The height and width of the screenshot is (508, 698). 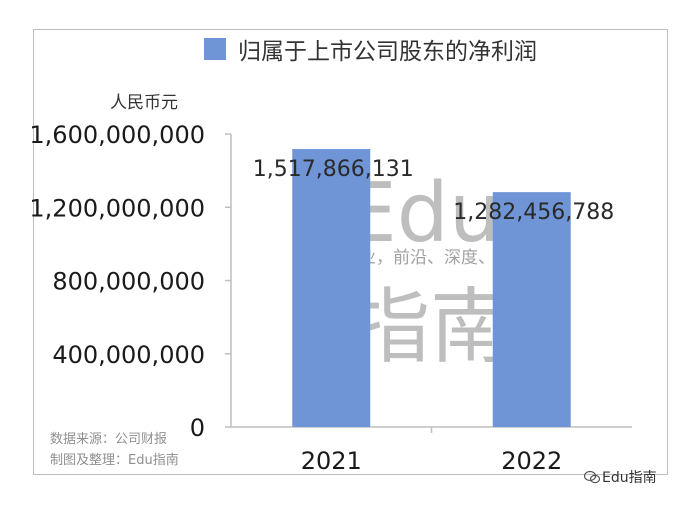 I want to click on wechat-label: Edu指南, so click(x=629, y=478).